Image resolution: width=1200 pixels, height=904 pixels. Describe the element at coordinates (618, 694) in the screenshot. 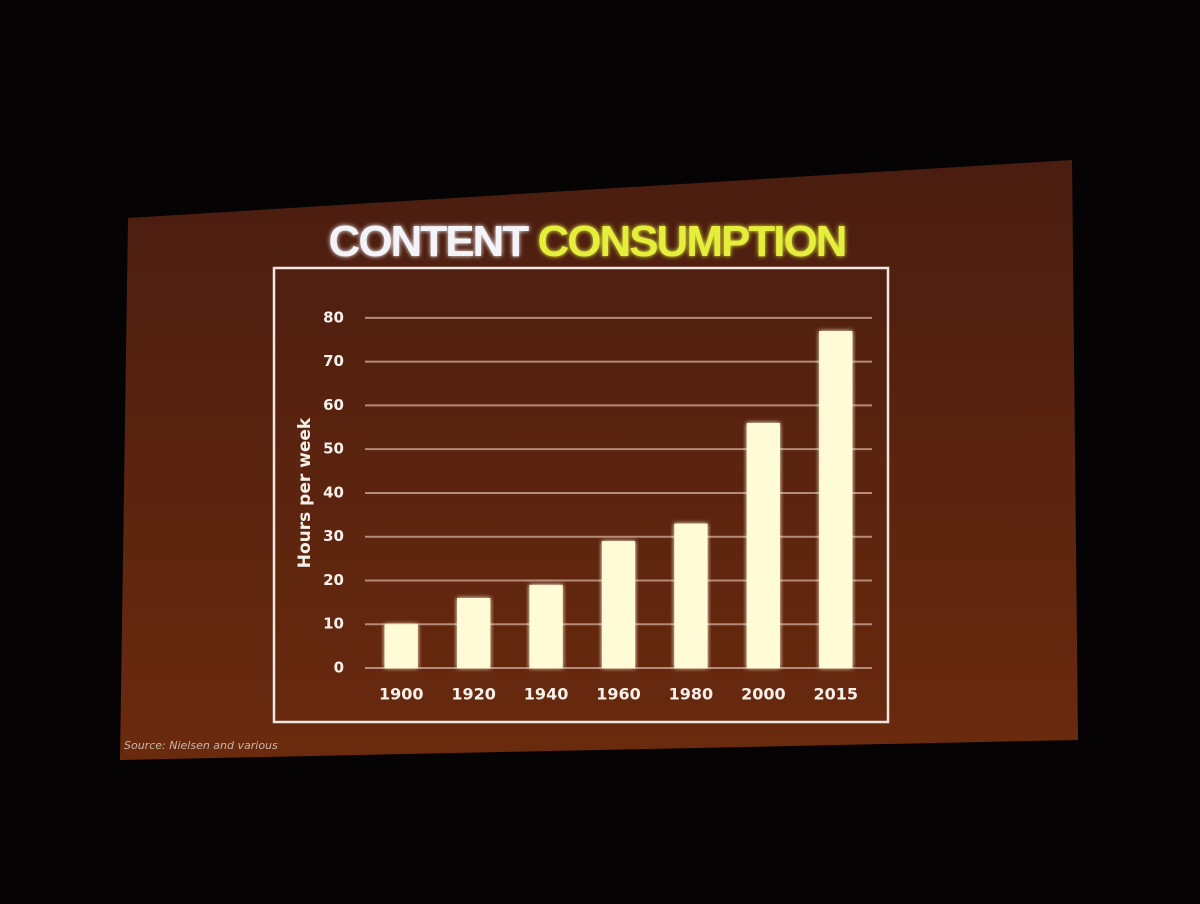

I see `x-tick-label: 1960` at that location.